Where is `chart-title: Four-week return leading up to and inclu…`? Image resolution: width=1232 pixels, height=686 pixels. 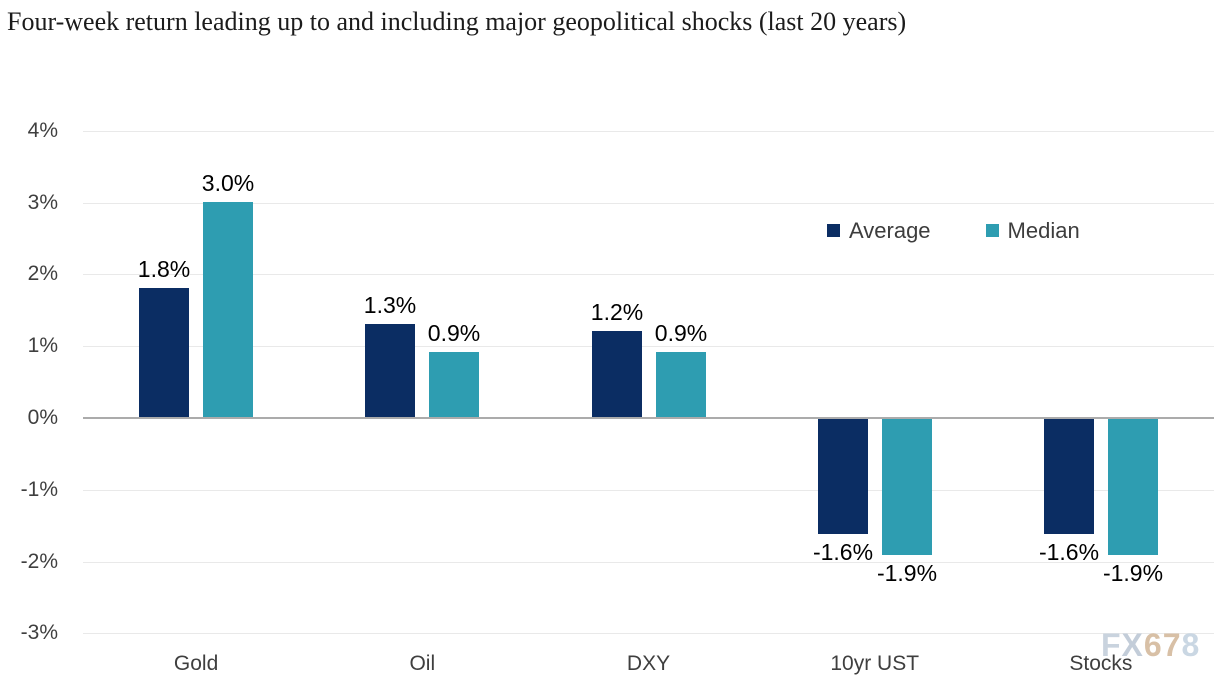
chart-title: Four-week return leading up to and inclu… is located at coordinates (457, 21).